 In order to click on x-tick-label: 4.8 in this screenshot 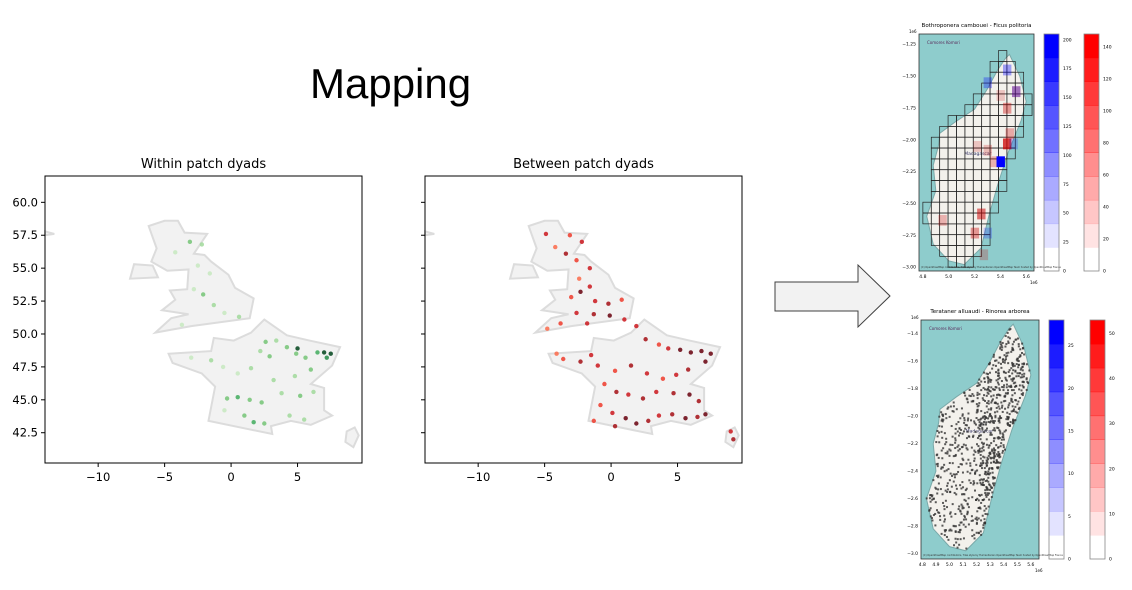, I will do `click(922, 277)`.